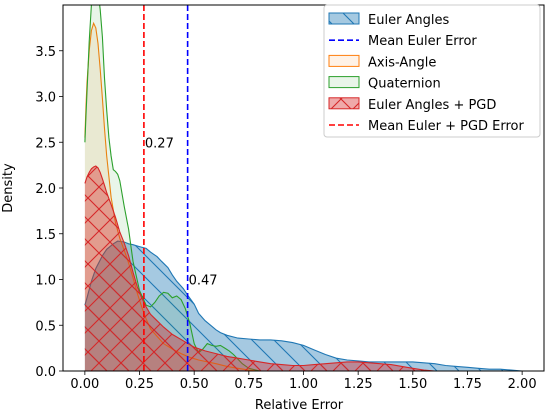 The width and height of the screenshot is (549, 410). I want to click on x-tick-label: 1.00, so click(303, 384).